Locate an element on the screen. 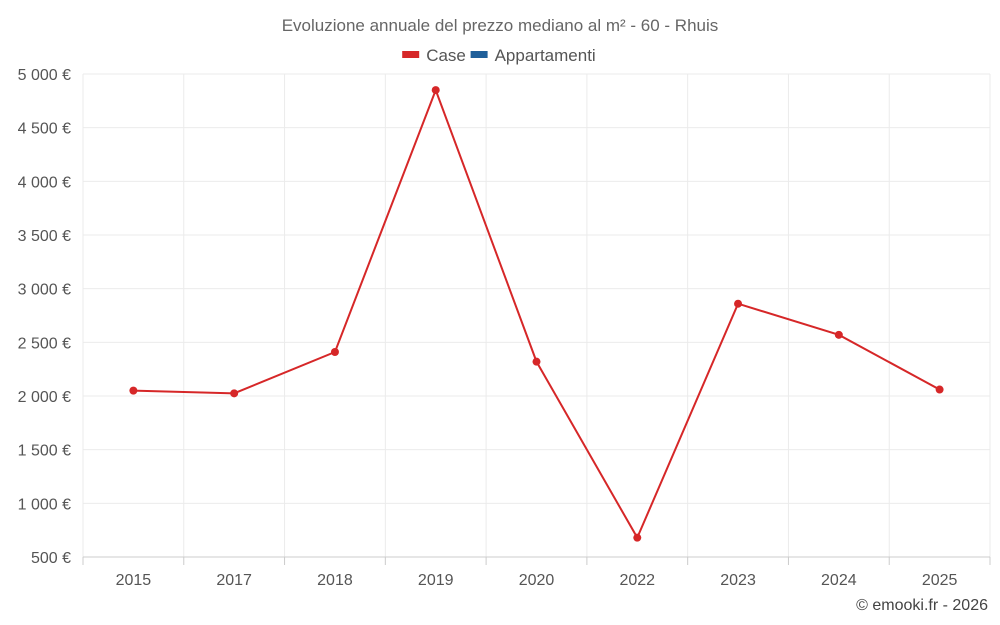  y-tick-label: 5 000 € is located at coordinates (44, 75).